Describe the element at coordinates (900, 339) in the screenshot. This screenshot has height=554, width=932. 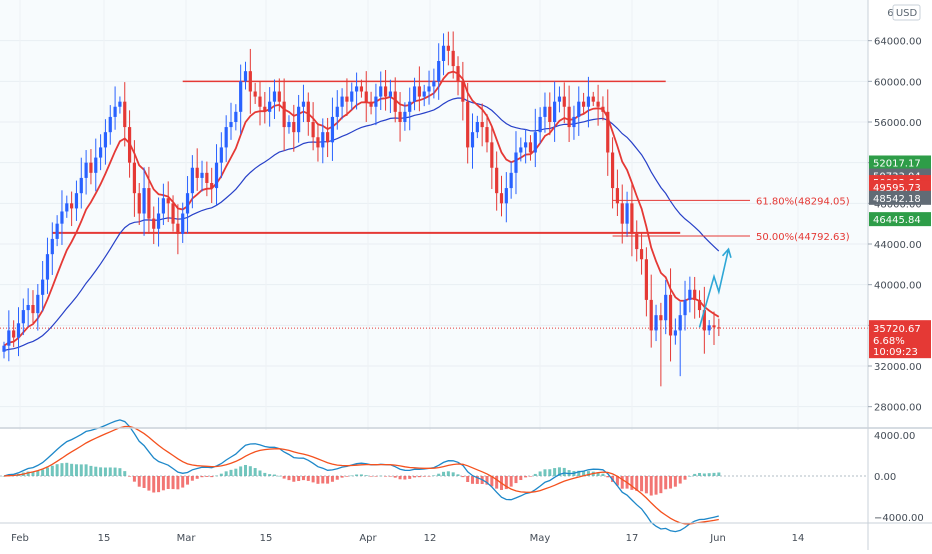
I see `current-price-tag-bg` at that location.